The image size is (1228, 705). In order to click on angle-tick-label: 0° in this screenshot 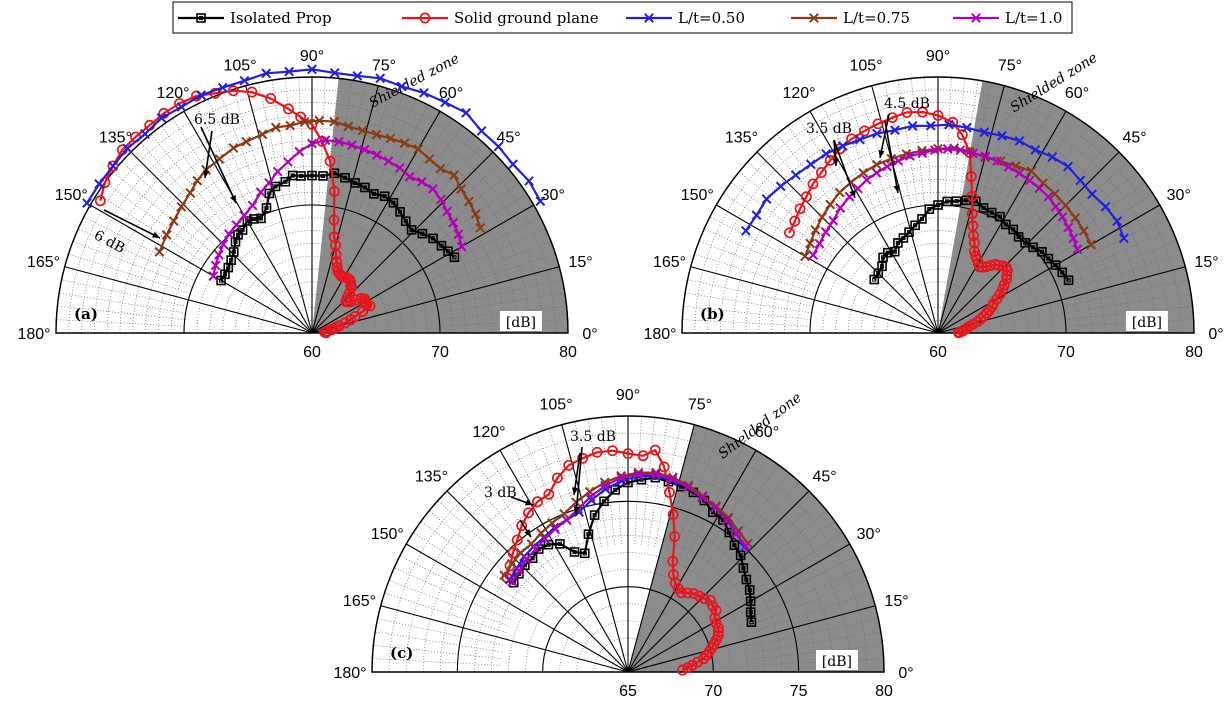, I will do `click(905, 673)`.